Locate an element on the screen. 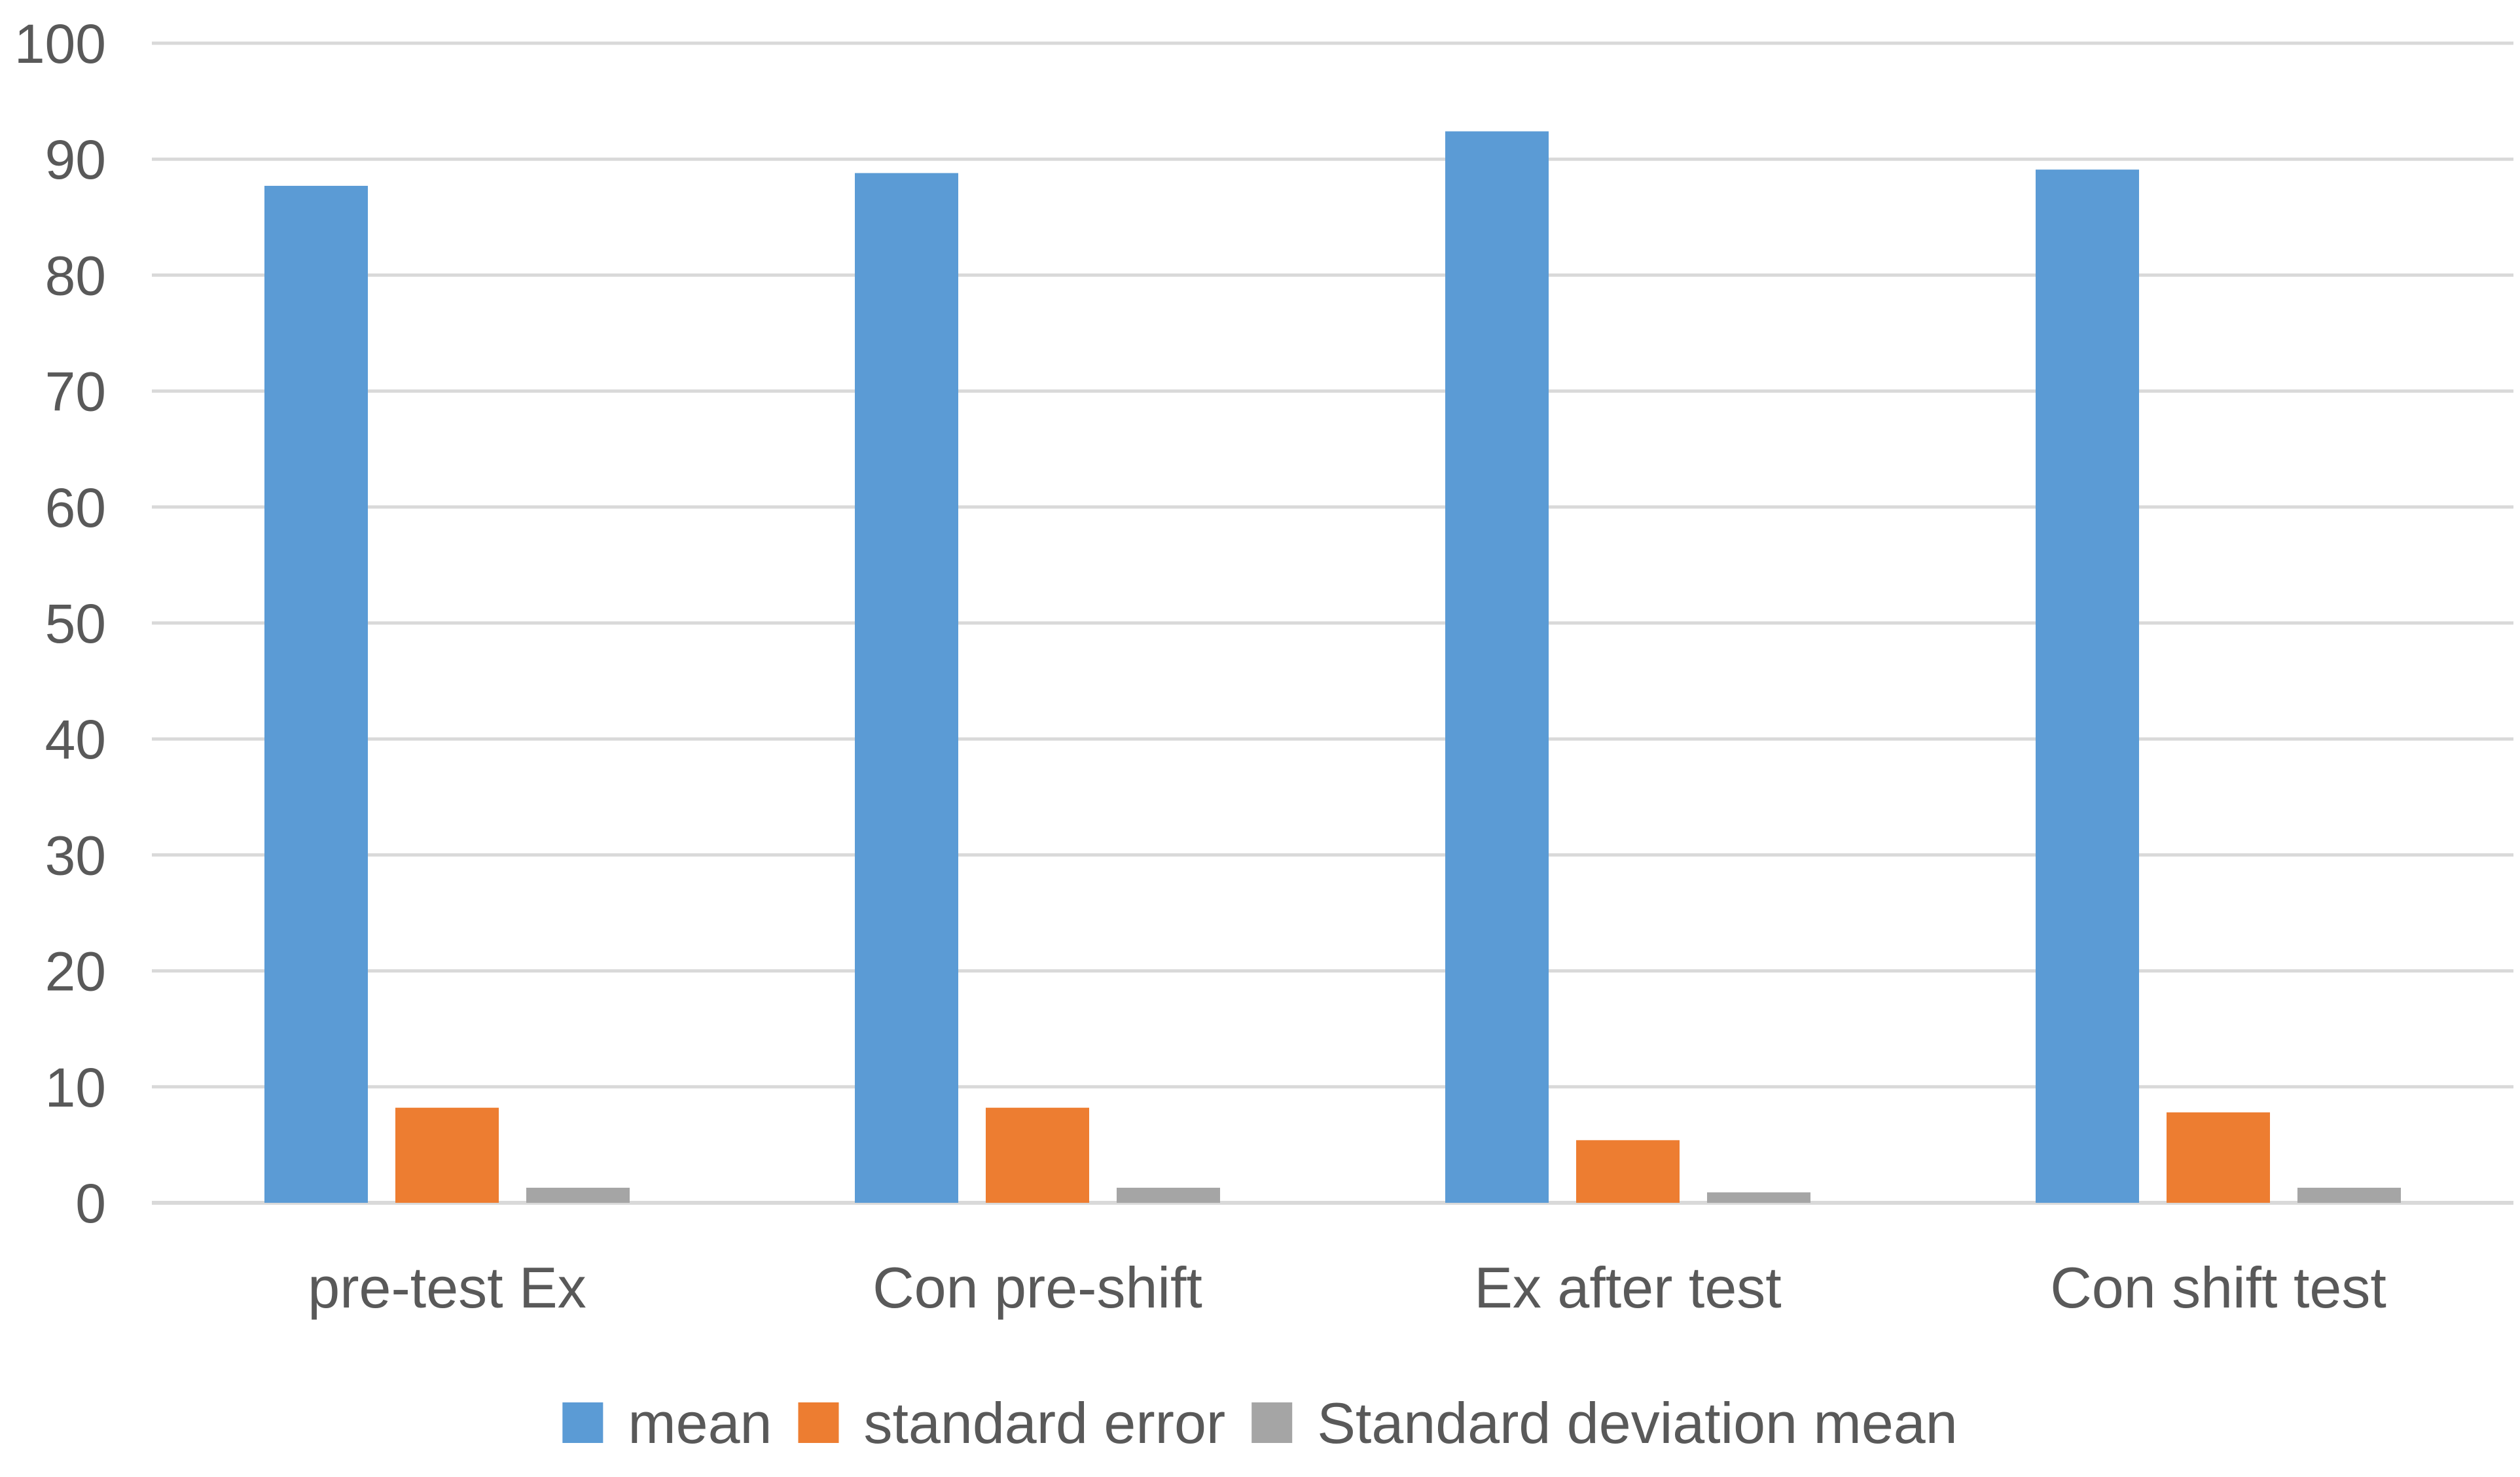 This screenshot has height=1477, width=2520. y-axis-tick-labels: 0 10 20 30 40 50 60 70 80 90 100 is located at coordinates (60, 623).